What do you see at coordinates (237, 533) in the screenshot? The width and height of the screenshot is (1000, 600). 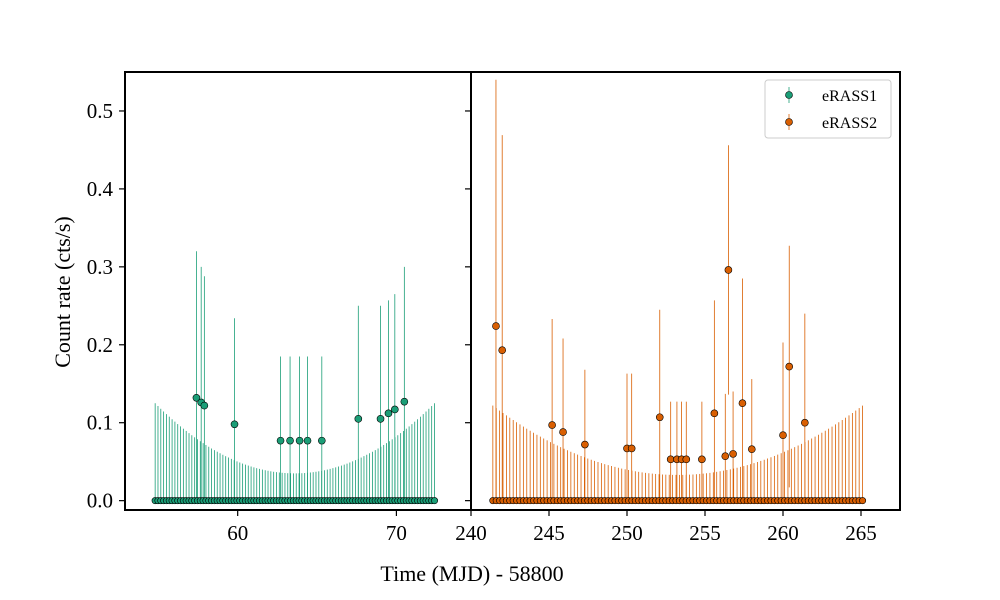 I see `x-tick-label: 60` at bounding box center [237, 533].